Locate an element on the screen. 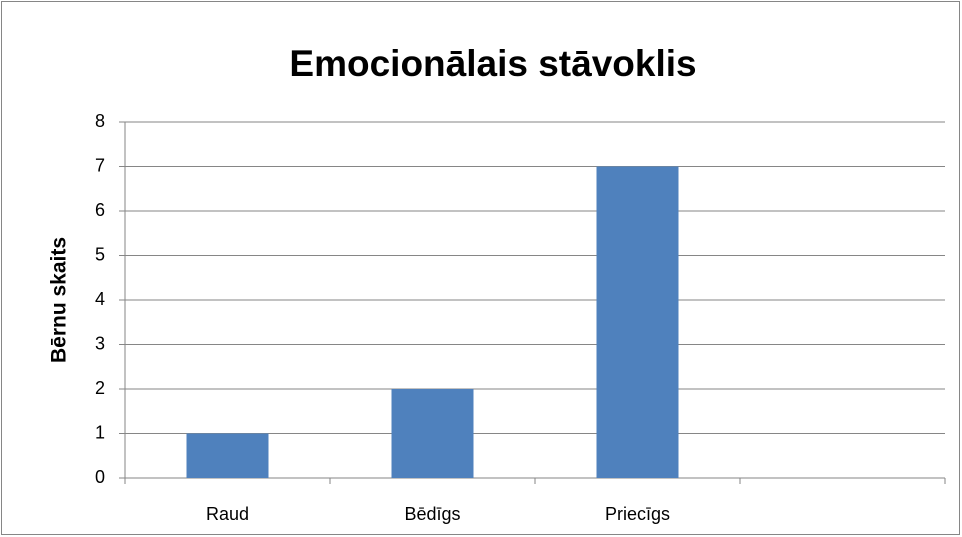  y-tick-label: 3 is located at coordinates (100, 343).